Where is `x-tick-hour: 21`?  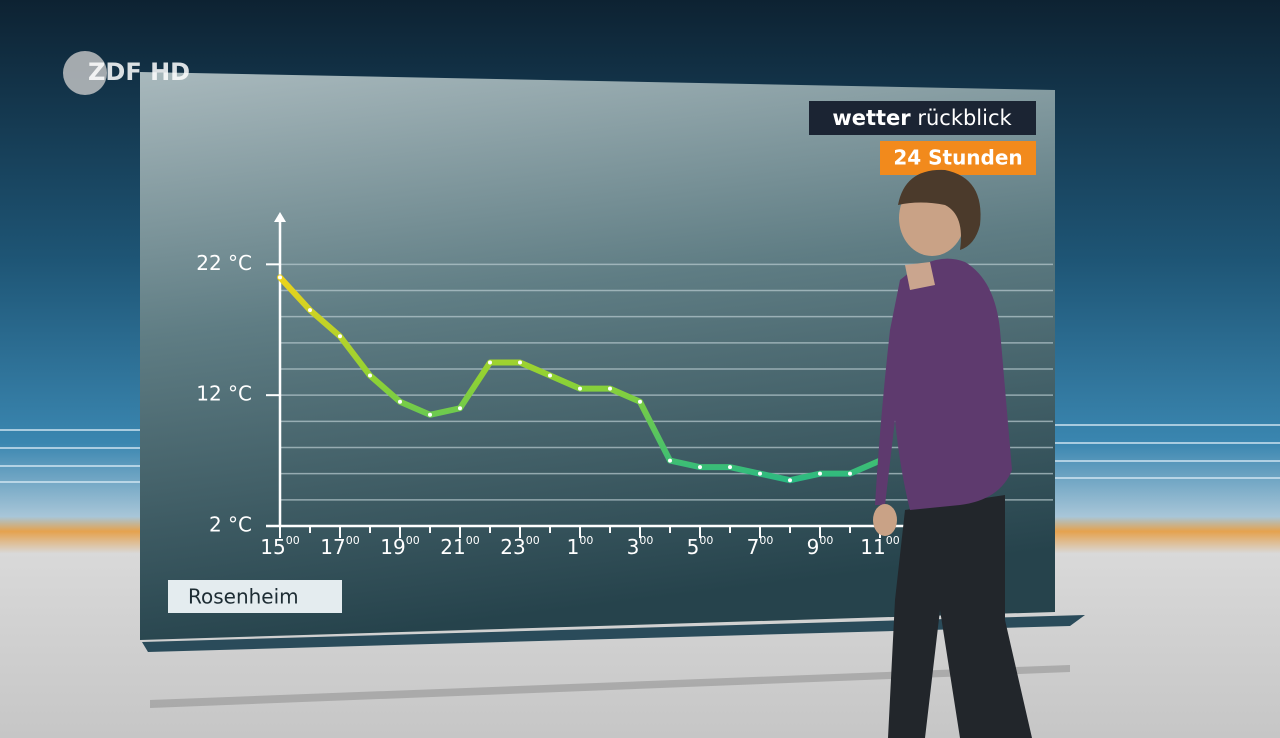 x-tick-hour: 21 is located at coordinates (452, 547).